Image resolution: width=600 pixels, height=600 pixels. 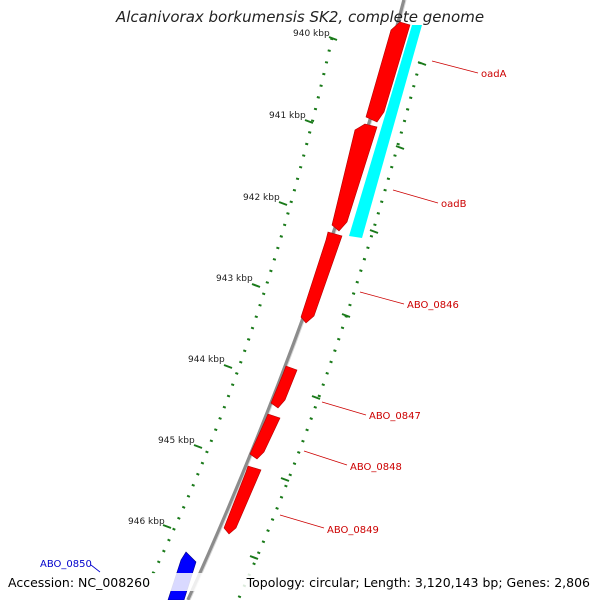 What do you see at coordinates (146, 522) in the screenshot?
I see `tick-label: 946 kbp` at bounding box center [146, 522].